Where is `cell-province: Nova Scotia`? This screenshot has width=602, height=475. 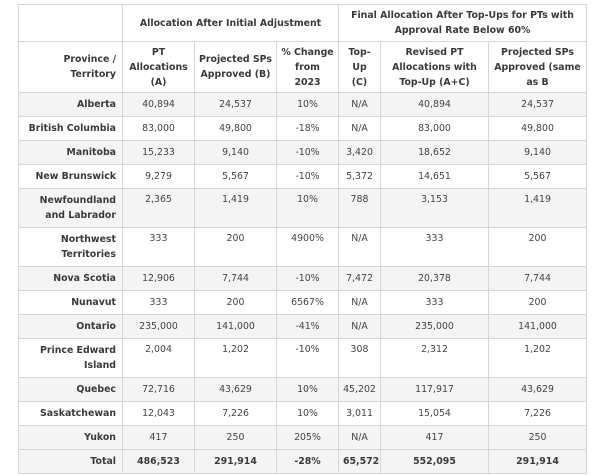 cell-province: Nova Scotia is located at coordinates (70, 278).